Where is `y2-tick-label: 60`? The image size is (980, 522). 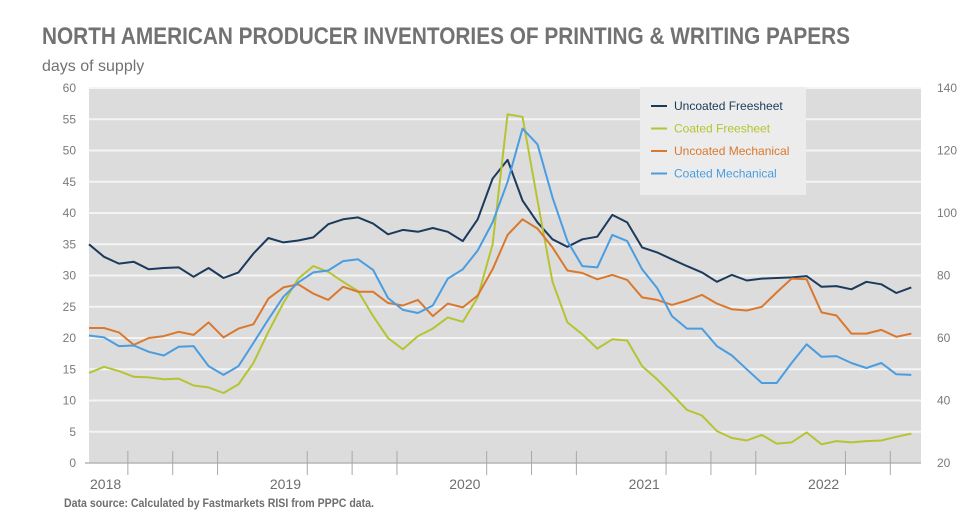 y2-tick-label: 60 is located at coordinates (944, 338).